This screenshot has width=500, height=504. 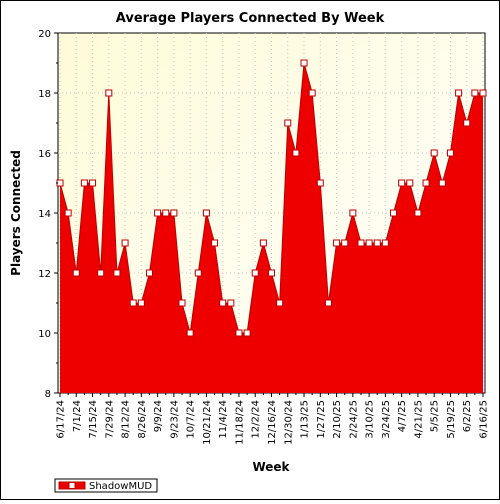 I want to click on x-tick-label: 8/12/24, so click(x=126, y=419).